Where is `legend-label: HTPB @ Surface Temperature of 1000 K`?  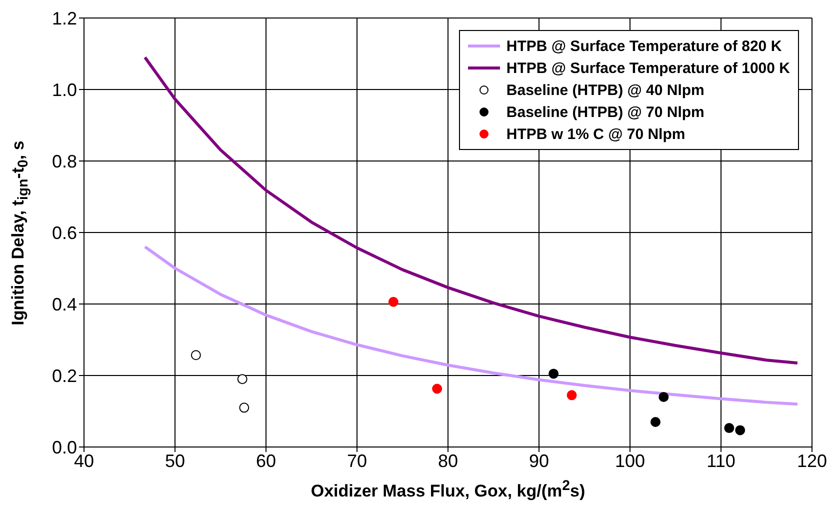 legend-label: HTPB @ Surface Temperature of 1000 K is located at coordinates (648, 68).